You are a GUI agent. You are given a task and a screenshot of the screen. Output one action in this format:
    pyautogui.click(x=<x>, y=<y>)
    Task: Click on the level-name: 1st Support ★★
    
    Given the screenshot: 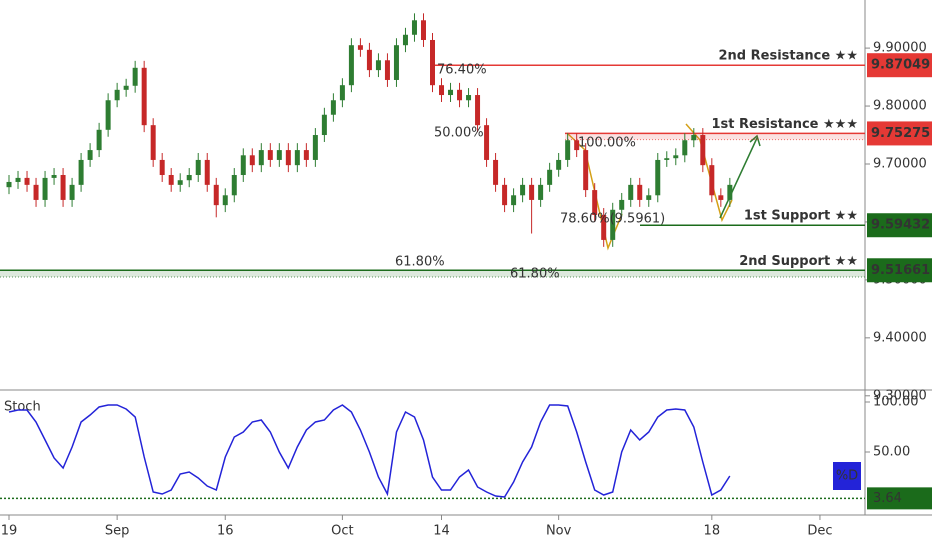 What is the action you would take?
    pyautogui.click(x=801, y=216)
    